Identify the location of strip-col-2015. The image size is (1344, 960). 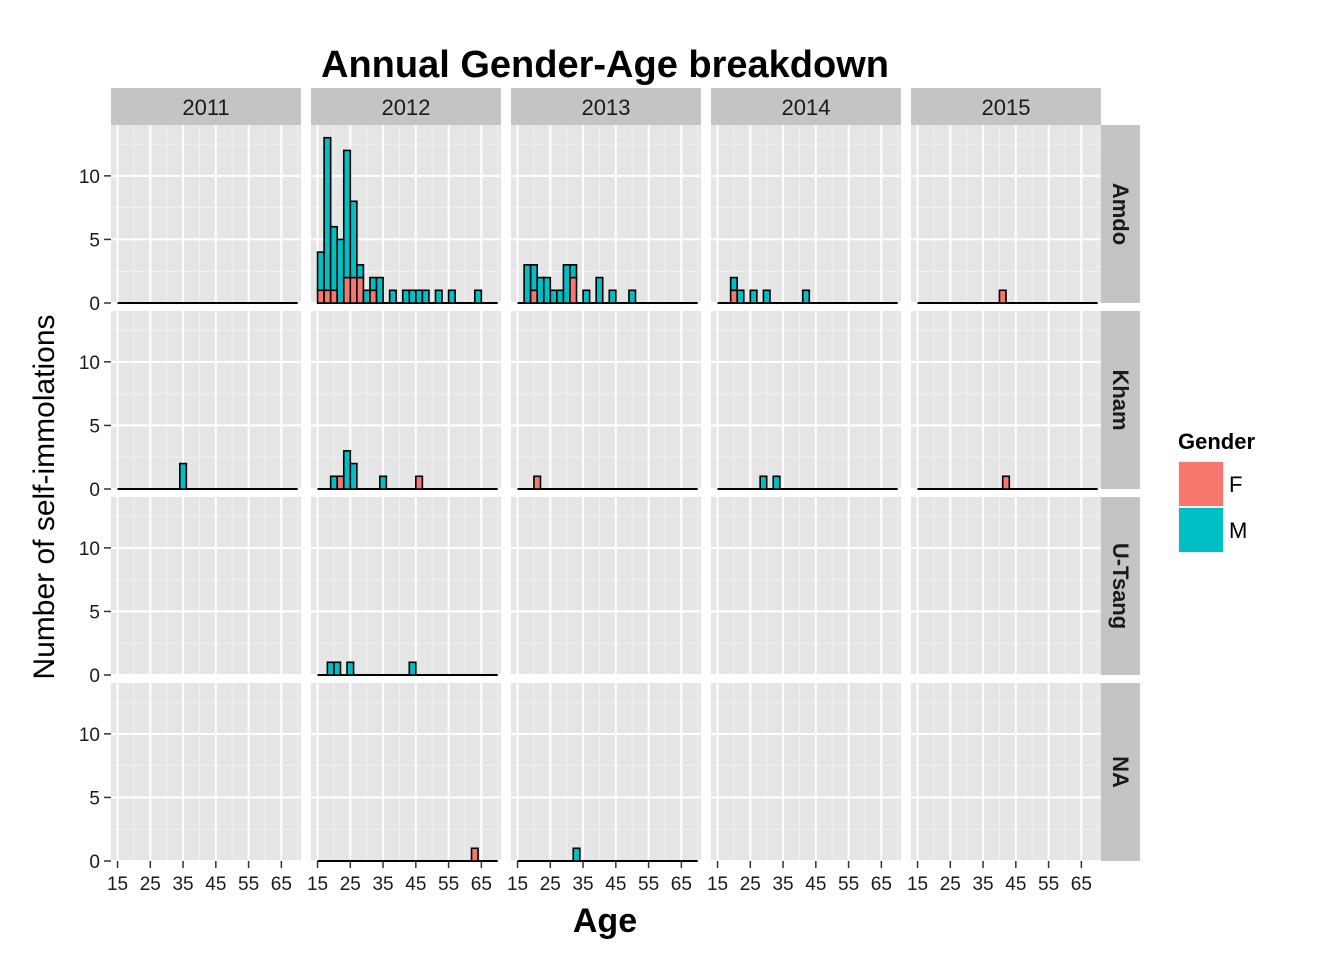
(1006, 106).